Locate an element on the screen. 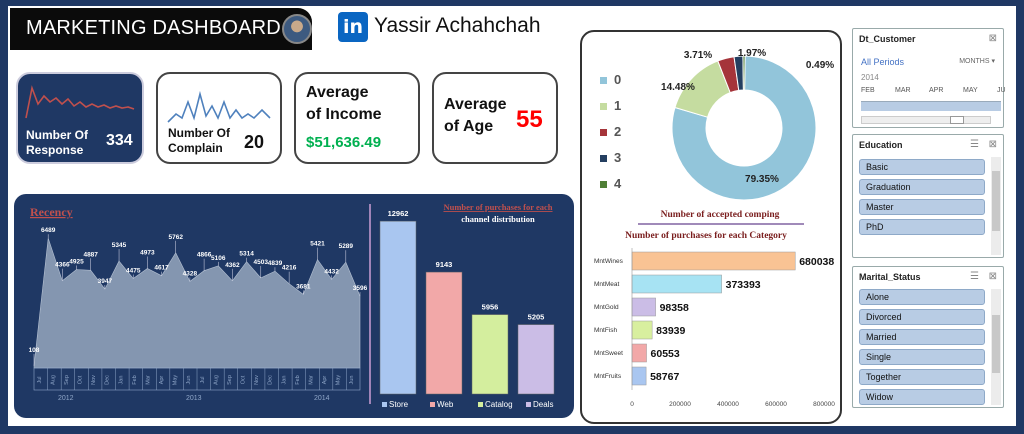 Image resolution: width=1024 pixels, height=434 pixels. channel-value-label: 9143 is located at coordinates (444, 264).